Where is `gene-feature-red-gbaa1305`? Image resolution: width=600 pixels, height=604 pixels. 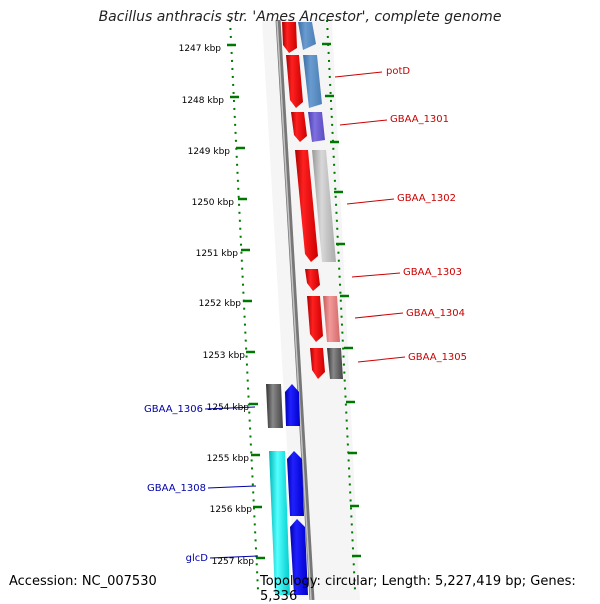
gene-feature-red-gbaa1305 is located at coordinates (317, 363).